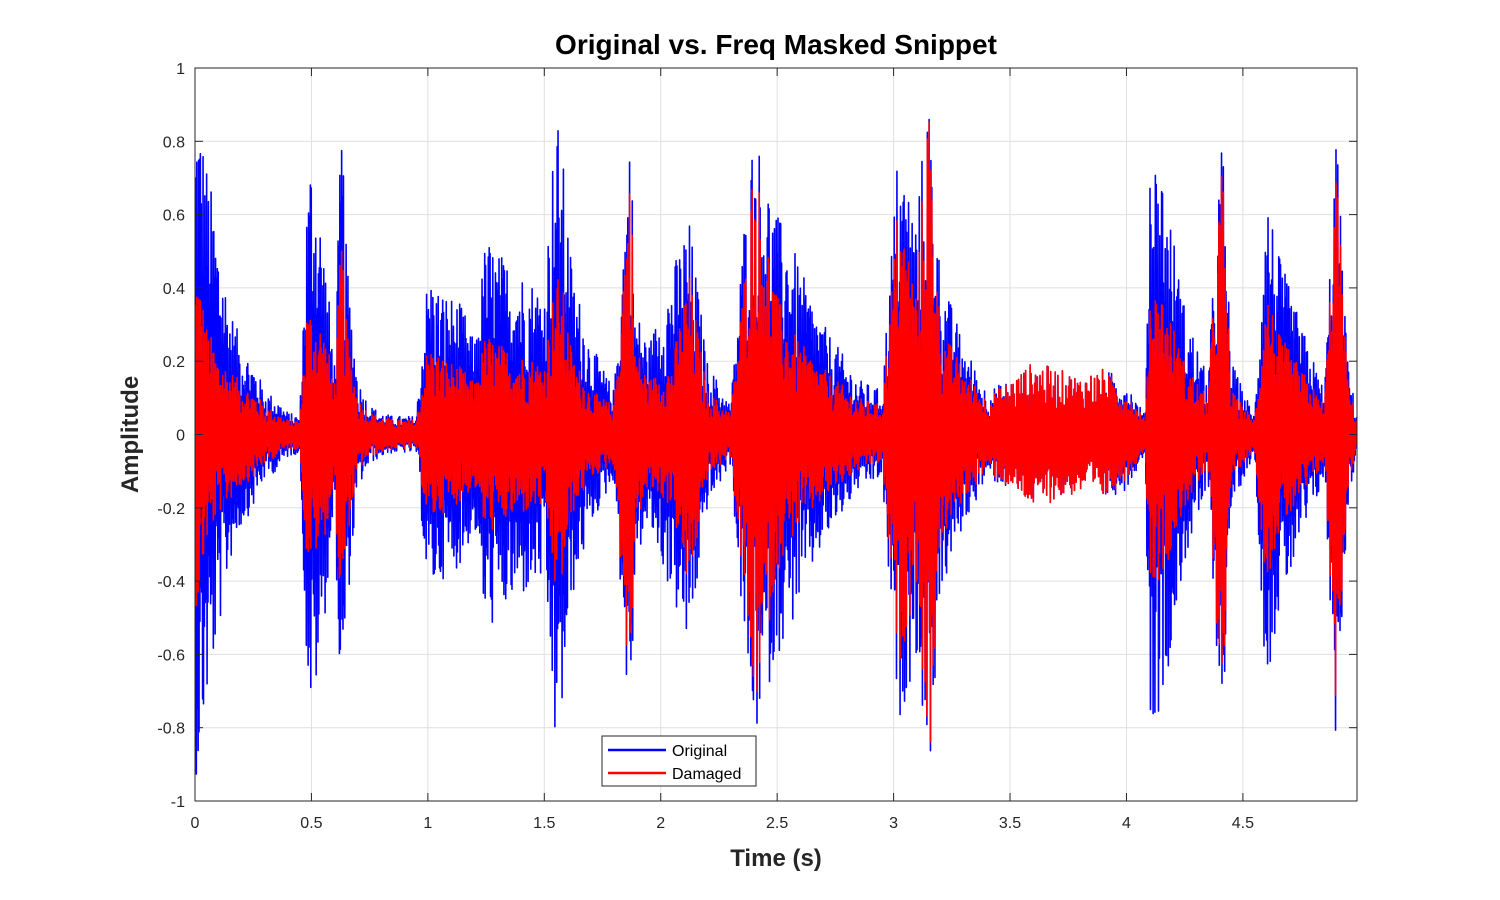  I want to click on x-tick-label: 4.5, so click(1243, 823).